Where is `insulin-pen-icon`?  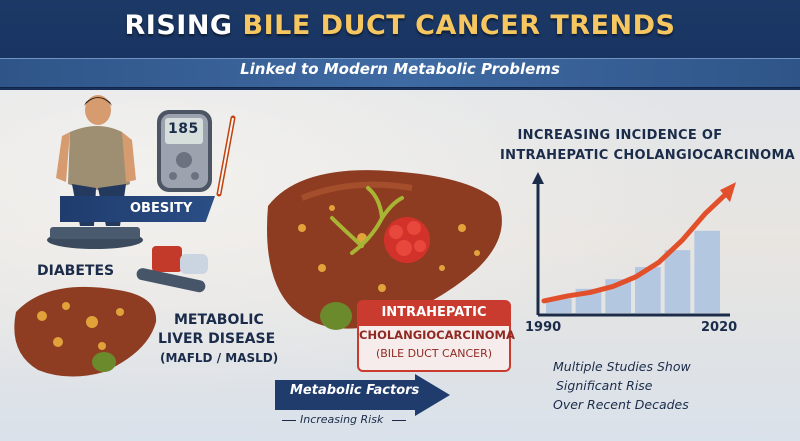 insulin-pen-icon is located at coordinates (172, 269).